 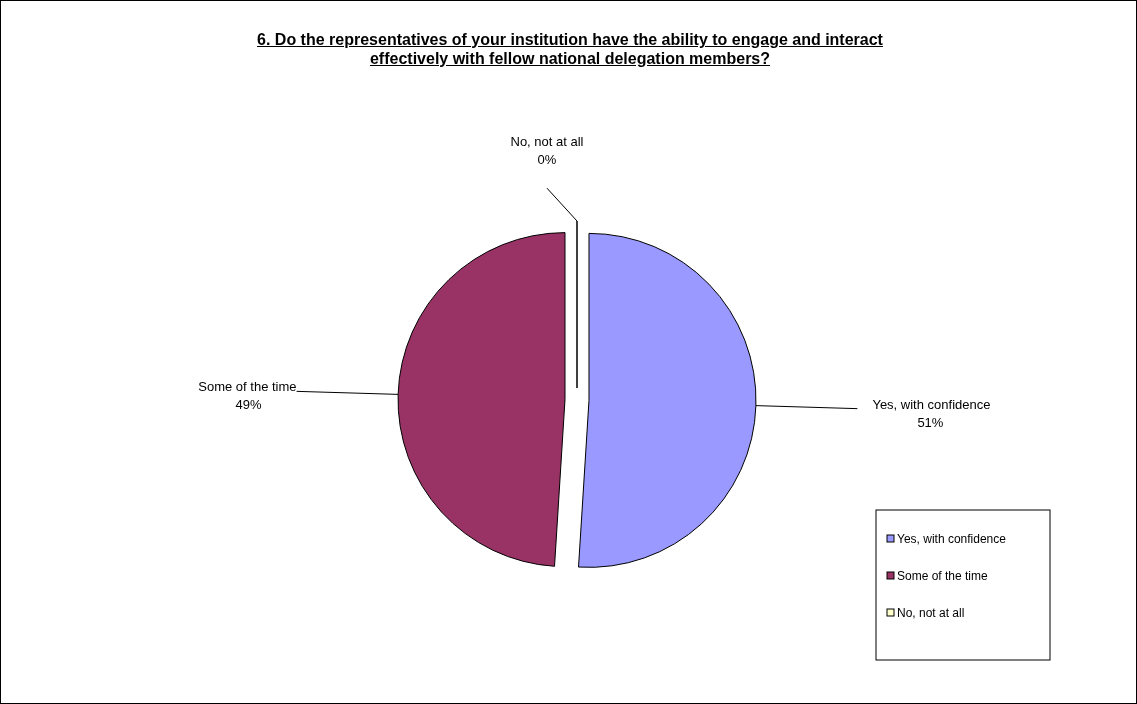 What do you see at coordinates (943, 576) in the screenshot?
I see `legend-label: Some of the time` at bounding box center [943, 576].